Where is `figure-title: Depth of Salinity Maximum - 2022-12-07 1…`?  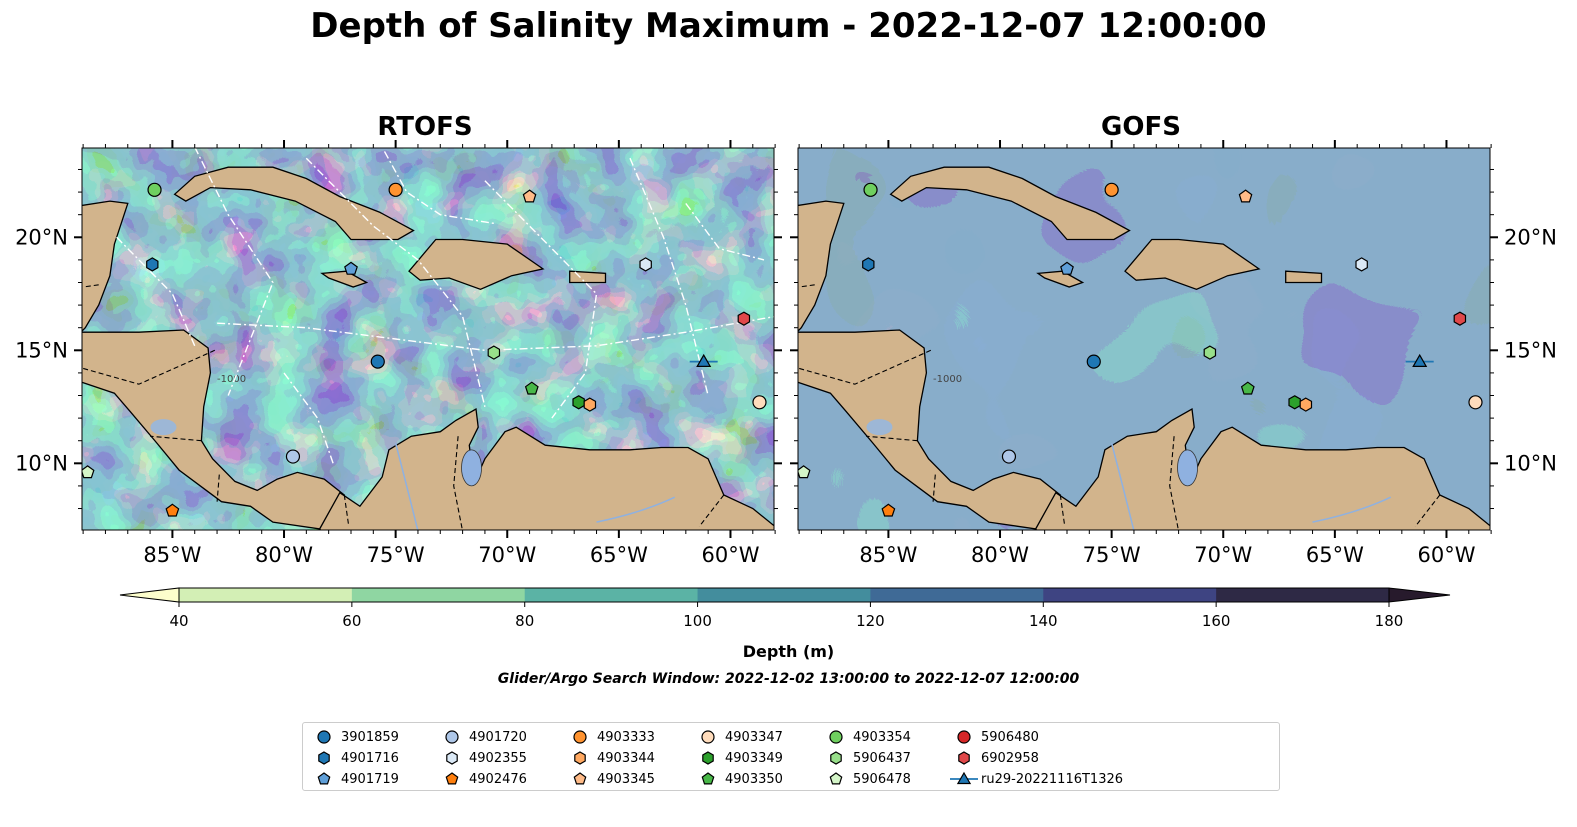
figure-title: Depth of Salinity Maximum - 2022-12-07 1… is located at coordinates (788, 26).